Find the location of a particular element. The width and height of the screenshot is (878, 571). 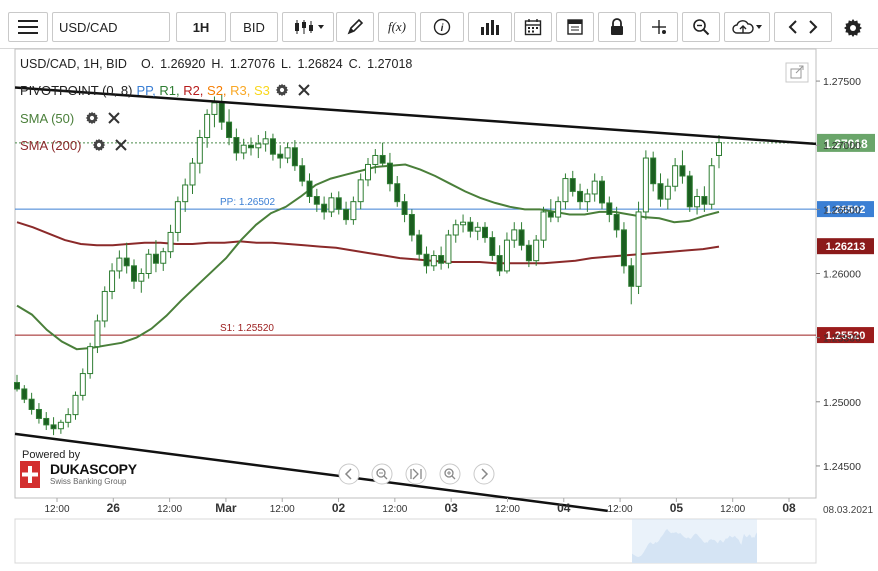

sma200-close-icon is located at coordinates (121, 145).